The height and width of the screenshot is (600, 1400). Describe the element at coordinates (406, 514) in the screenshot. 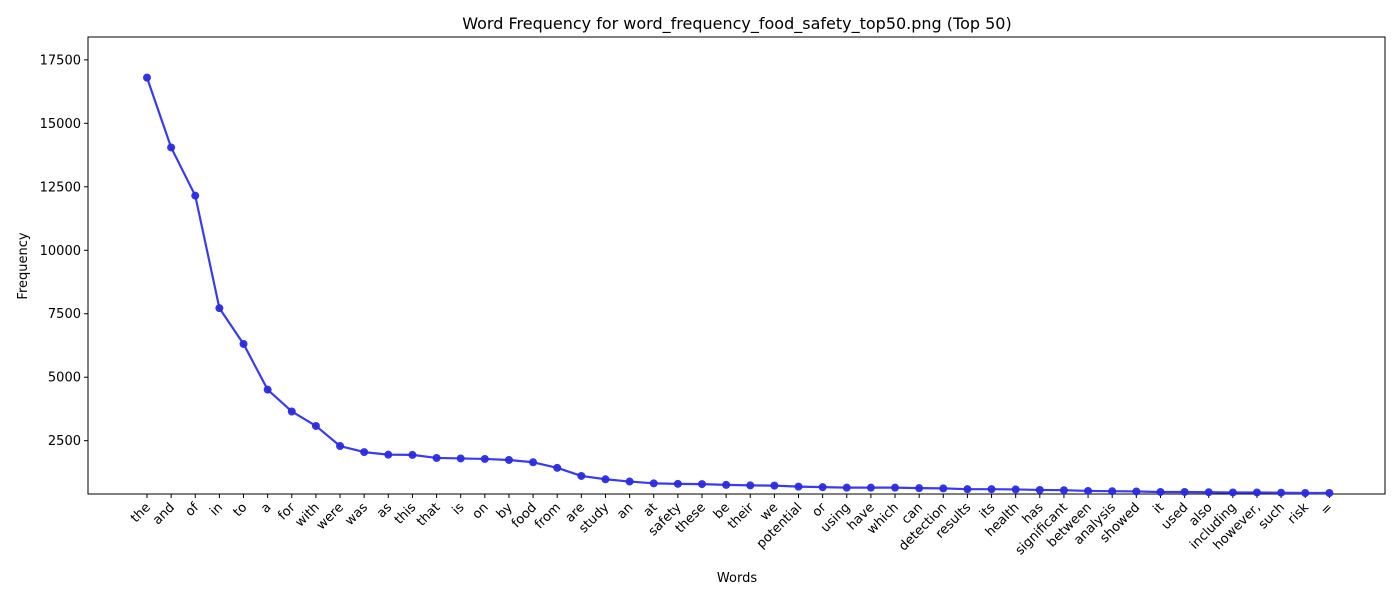

I see `x-tick-label: this` at that location.